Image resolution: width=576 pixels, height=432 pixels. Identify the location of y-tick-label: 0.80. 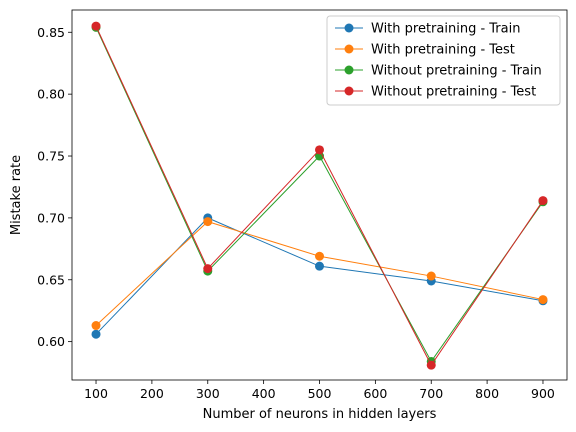
(51, 94).